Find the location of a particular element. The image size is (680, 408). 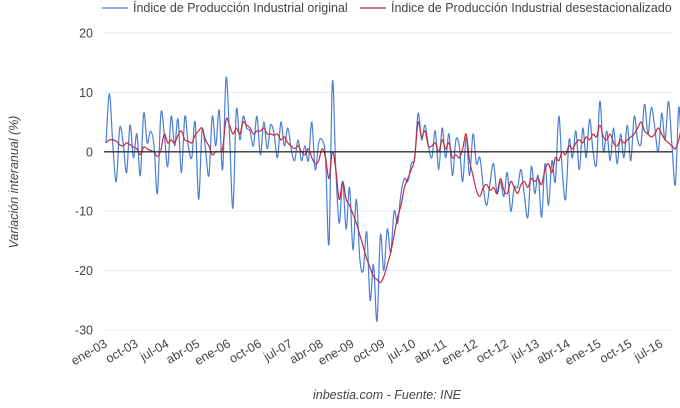

x-tick-label: ene-09 is located at coordinates (336, 352).